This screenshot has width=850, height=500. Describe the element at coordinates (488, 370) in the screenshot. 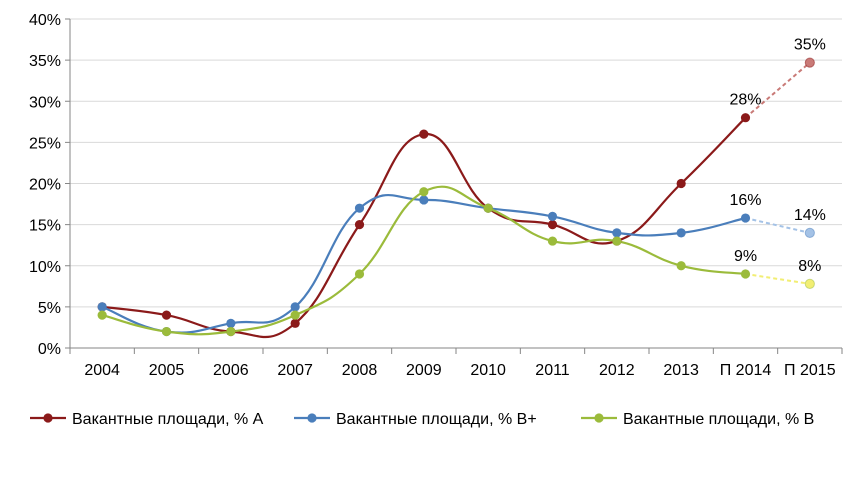

I see `x-tick-label: 2010` at that location.